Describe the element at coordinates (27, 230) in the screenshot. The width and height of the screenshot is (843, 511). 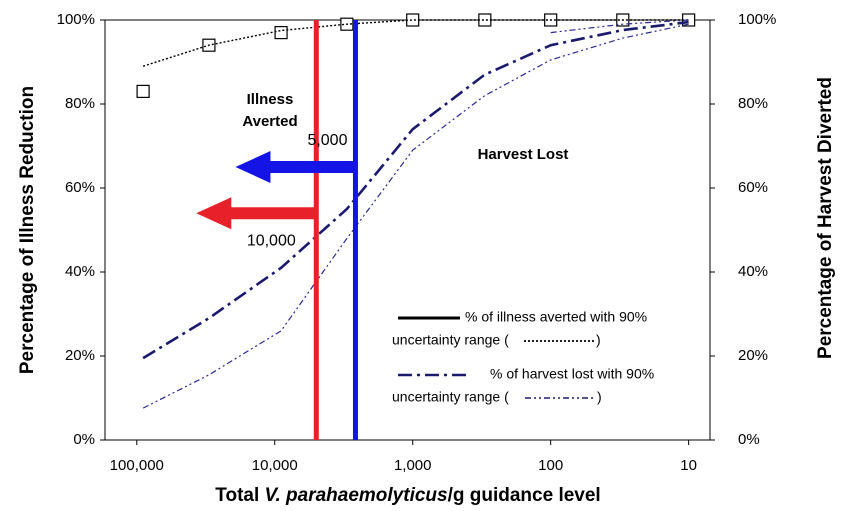
I see `y-axis-title: Percentage of Illness Reduction` at that location.